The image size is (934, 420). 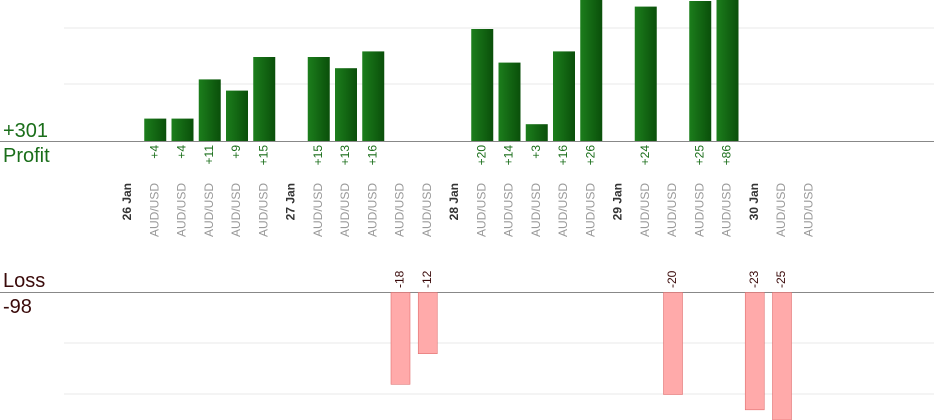 I want to click on profit-value-label: +14, so click(x=509, y=155).